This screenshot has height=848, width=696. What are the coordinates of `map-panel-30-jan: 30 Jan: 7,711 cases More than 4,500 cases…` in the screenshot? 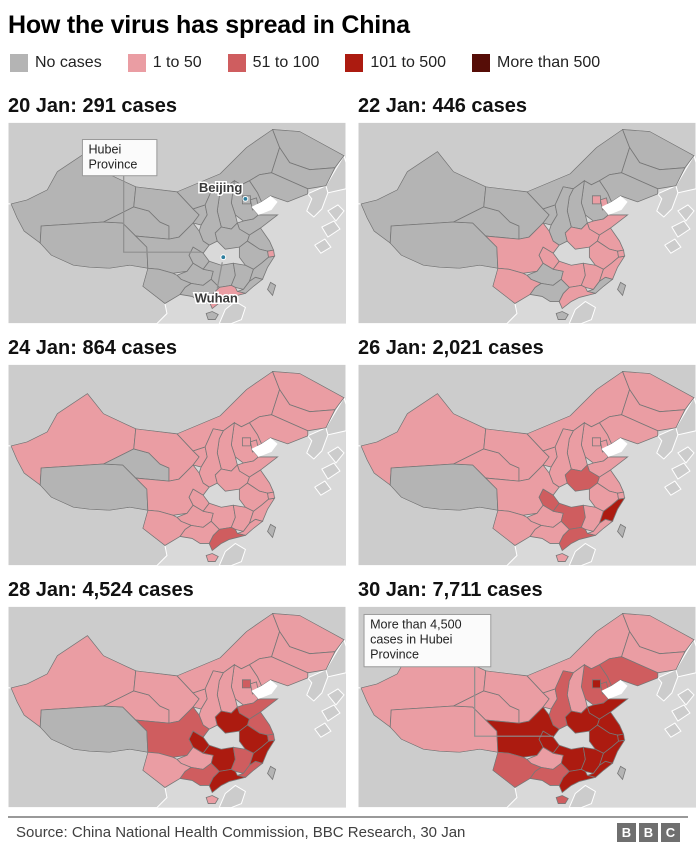 It's located at (527, 687).